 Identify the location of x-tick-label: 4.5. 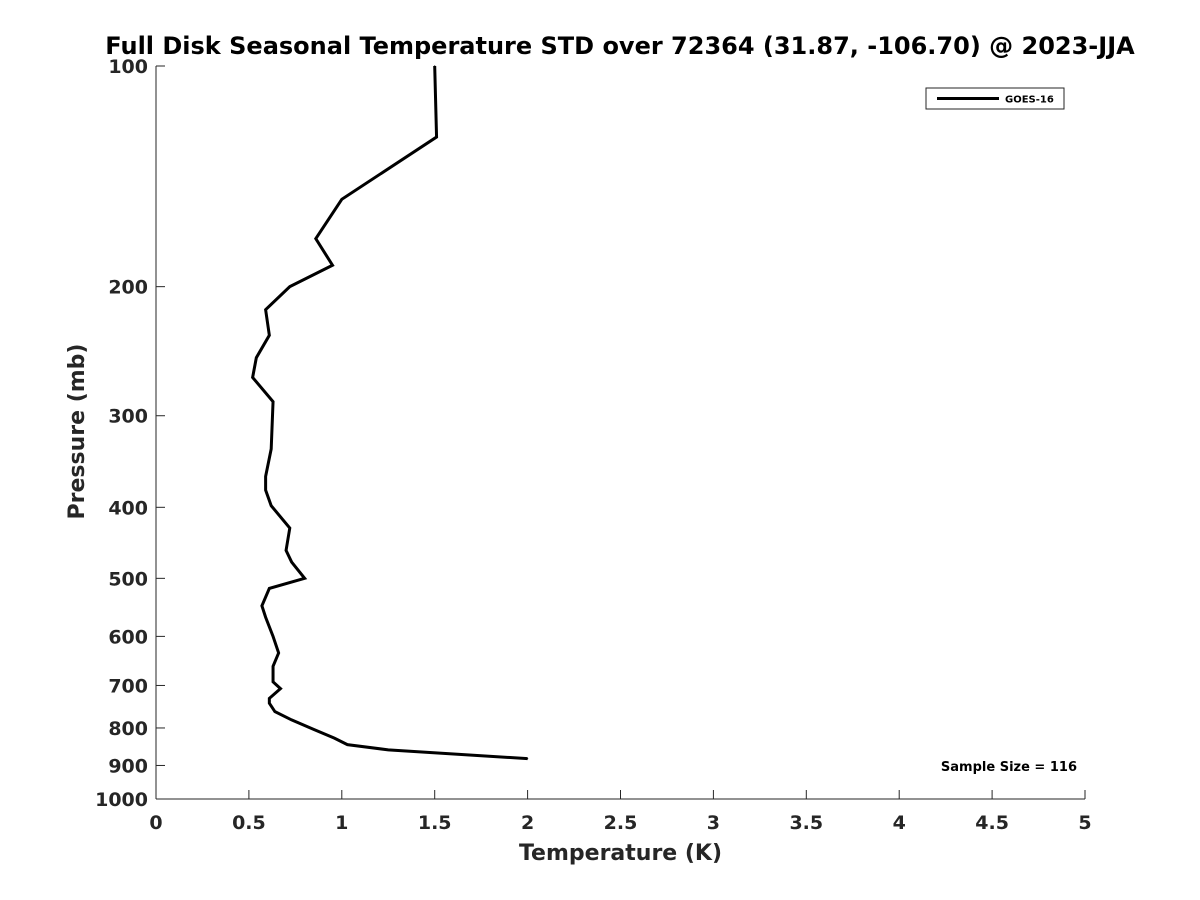
(992, 823).